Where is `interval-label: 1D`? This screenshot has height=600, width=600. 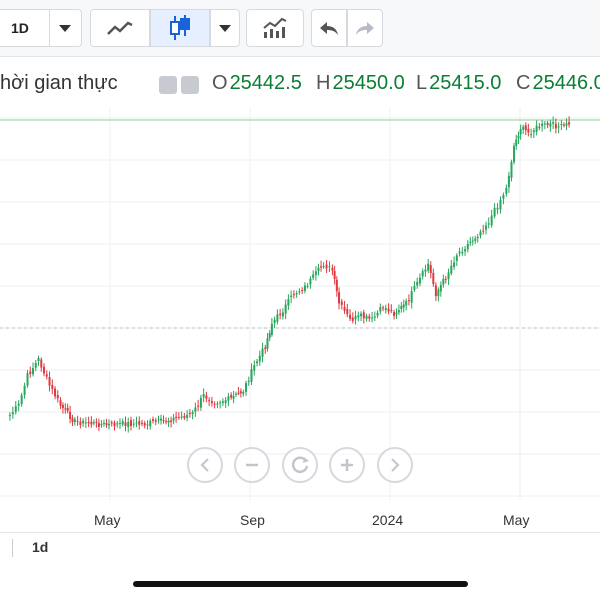 interval-label: 1D is located at coordinates (20, 28).